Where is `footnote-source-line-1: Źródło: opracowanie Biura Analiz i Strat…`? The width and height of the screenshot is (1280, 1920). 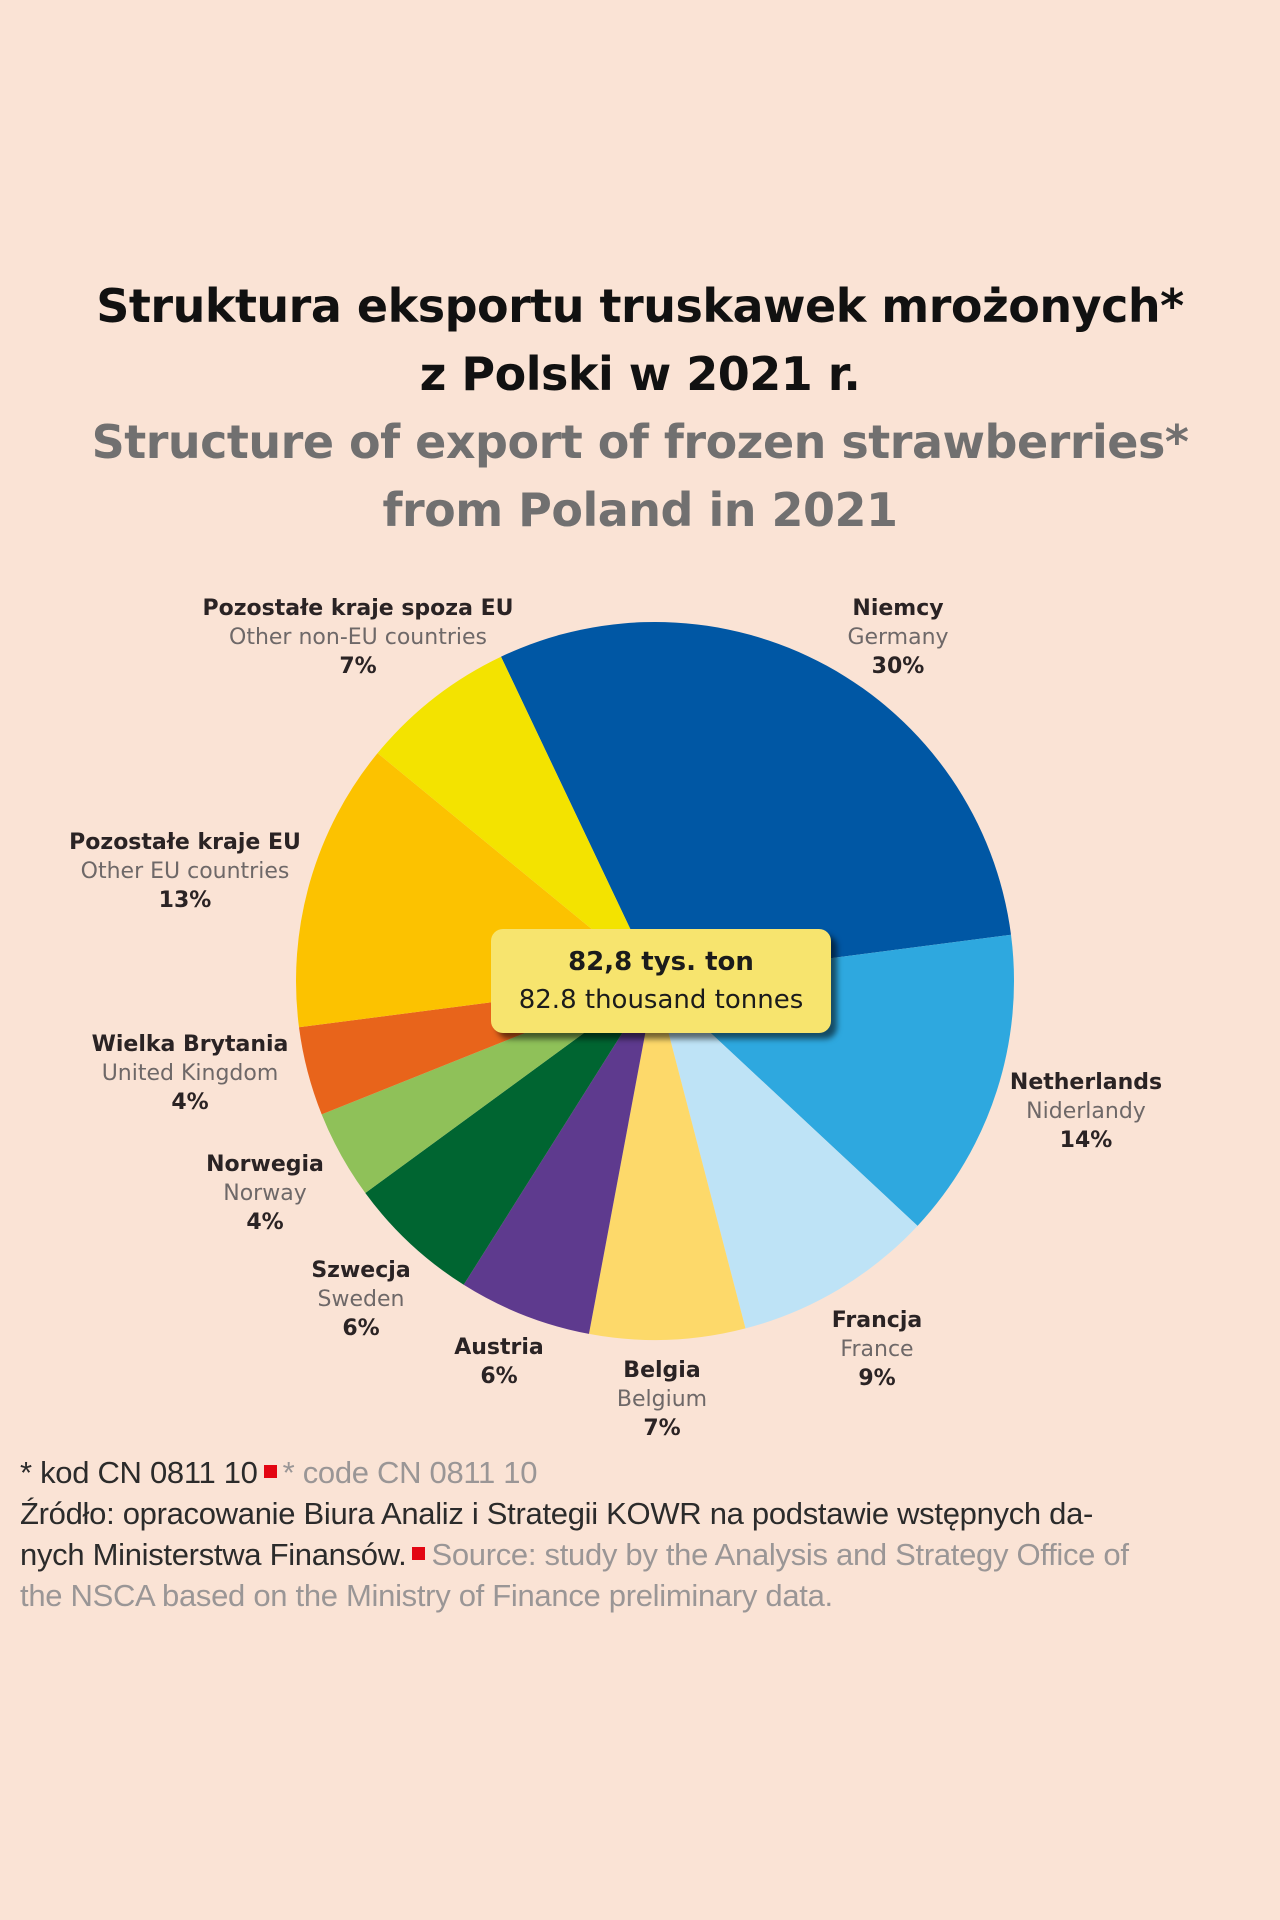 footnote-source-line-1: Źródło: opracowanie Biura Analiz i Strat… is located at coordinates (640, 1513).